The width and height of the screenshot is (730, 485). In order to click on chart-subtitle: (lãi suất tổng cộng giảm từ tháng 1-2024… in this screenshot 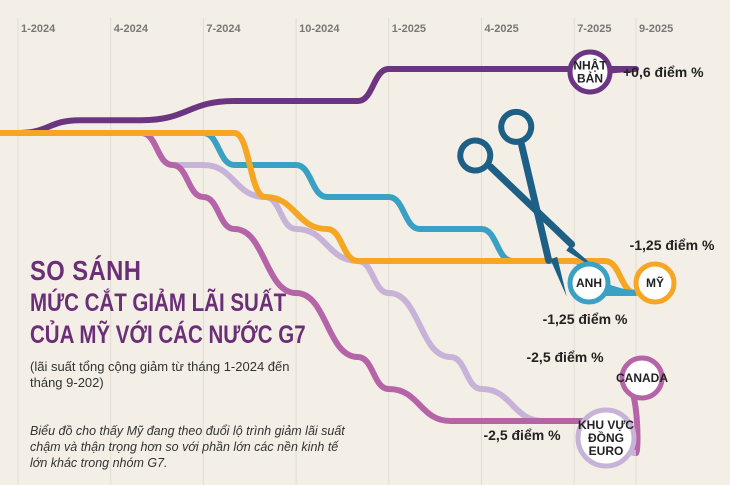, I will do `click(160, 374)`.